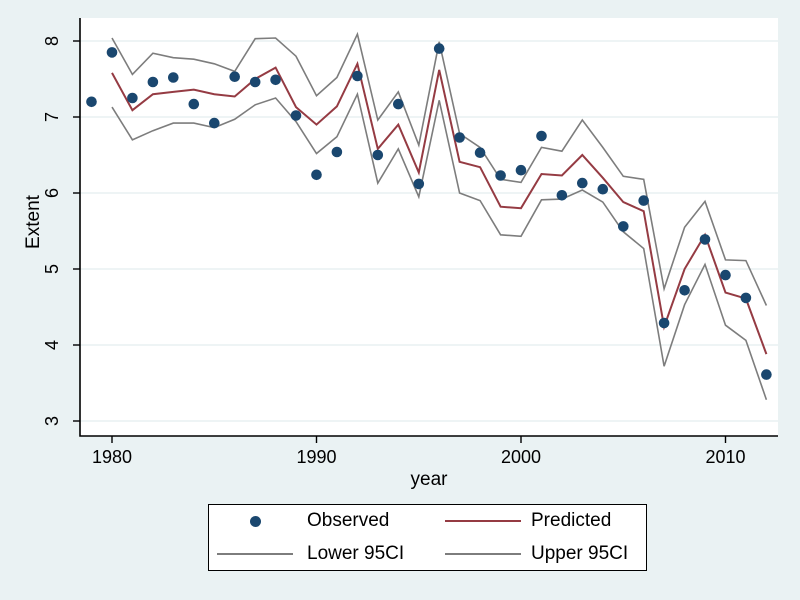 The width and height of the screenshot is (800, 600). Describe the element at coordinates (52, 193) in the screenshot. I see `y-tick-label: 6` at that location.